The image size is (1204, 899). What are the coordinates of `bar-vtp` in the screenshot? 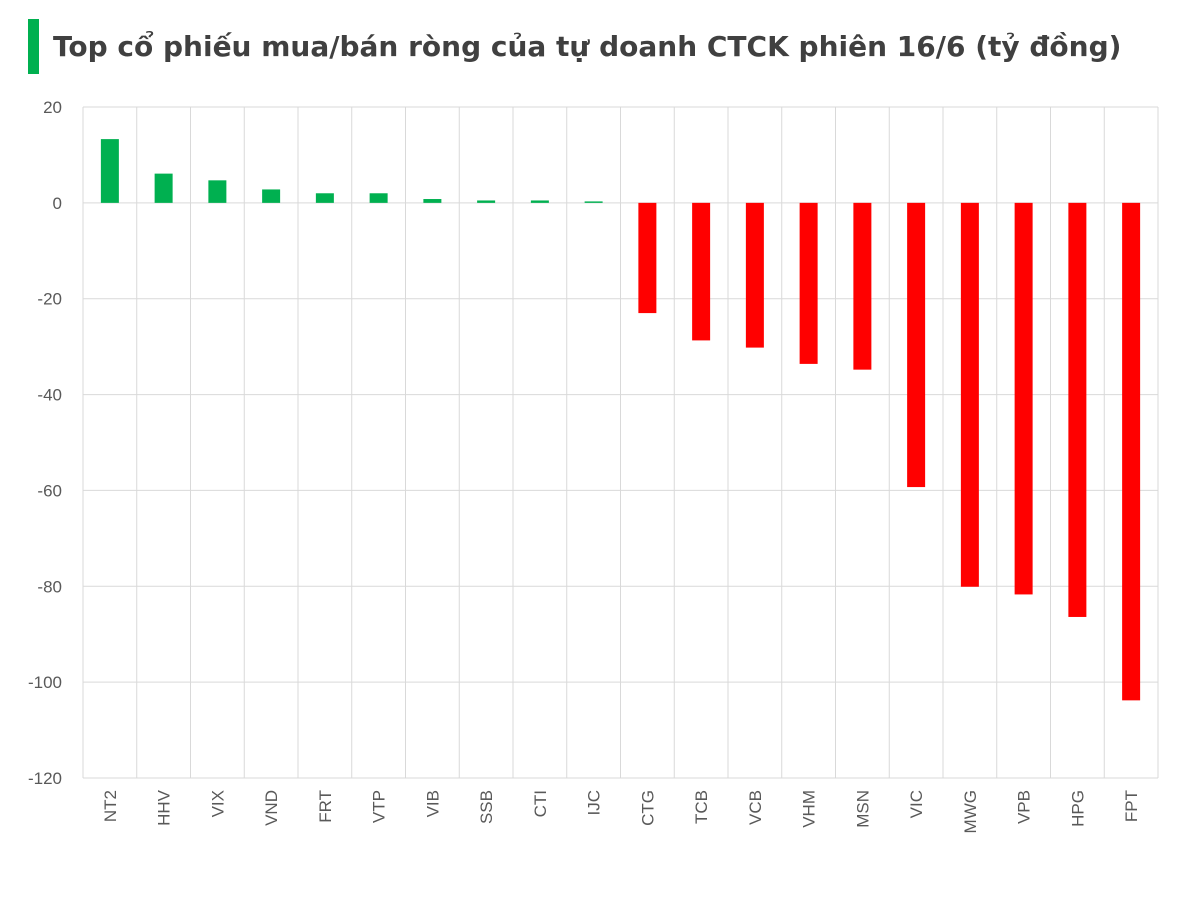 It's located at (378, 198).